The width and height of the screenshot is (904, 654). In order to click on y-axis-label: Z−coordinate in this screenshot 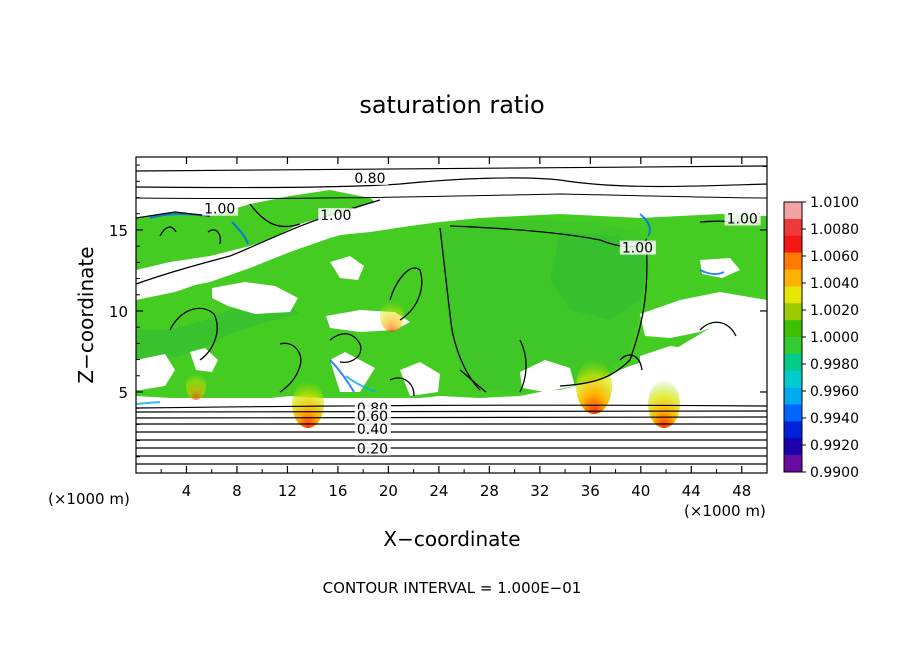, I will do `click(86, 314)`.